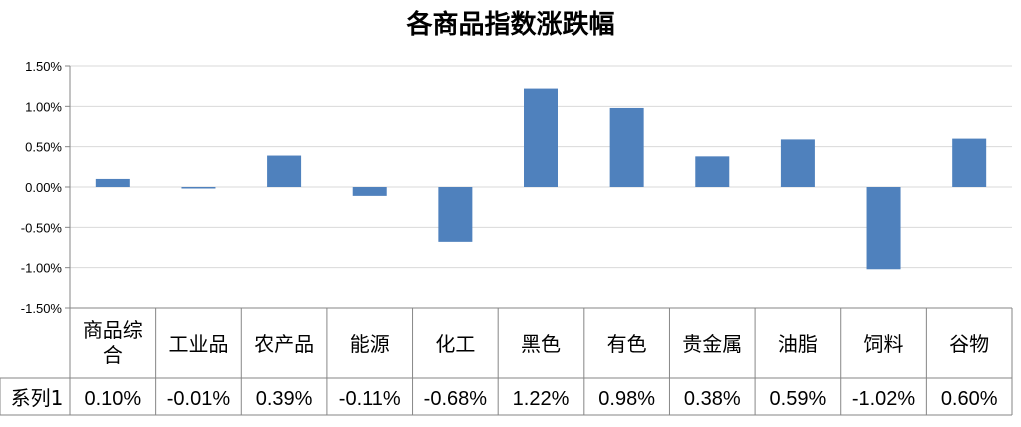 The height and width of the screenshot is (427, 1021). I want to click on category-label: 能源, so click(370, 344).